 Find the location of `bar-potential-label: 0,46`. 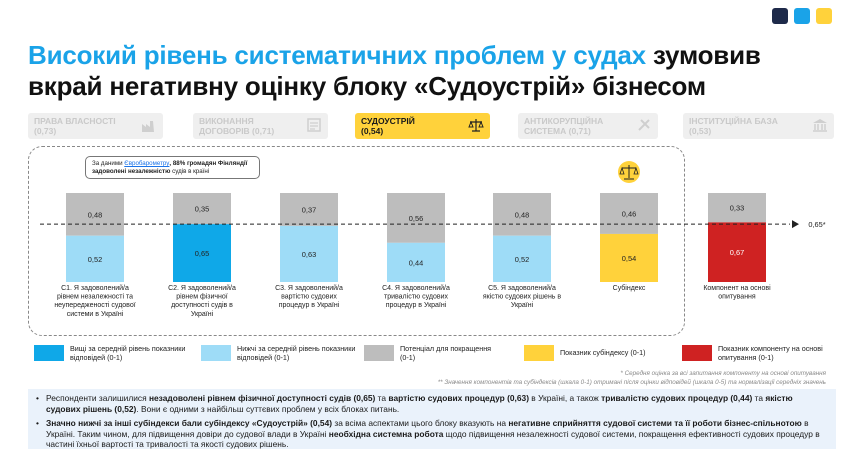

bar-potential-label: 0,46 is located at coordinates (629, 213).